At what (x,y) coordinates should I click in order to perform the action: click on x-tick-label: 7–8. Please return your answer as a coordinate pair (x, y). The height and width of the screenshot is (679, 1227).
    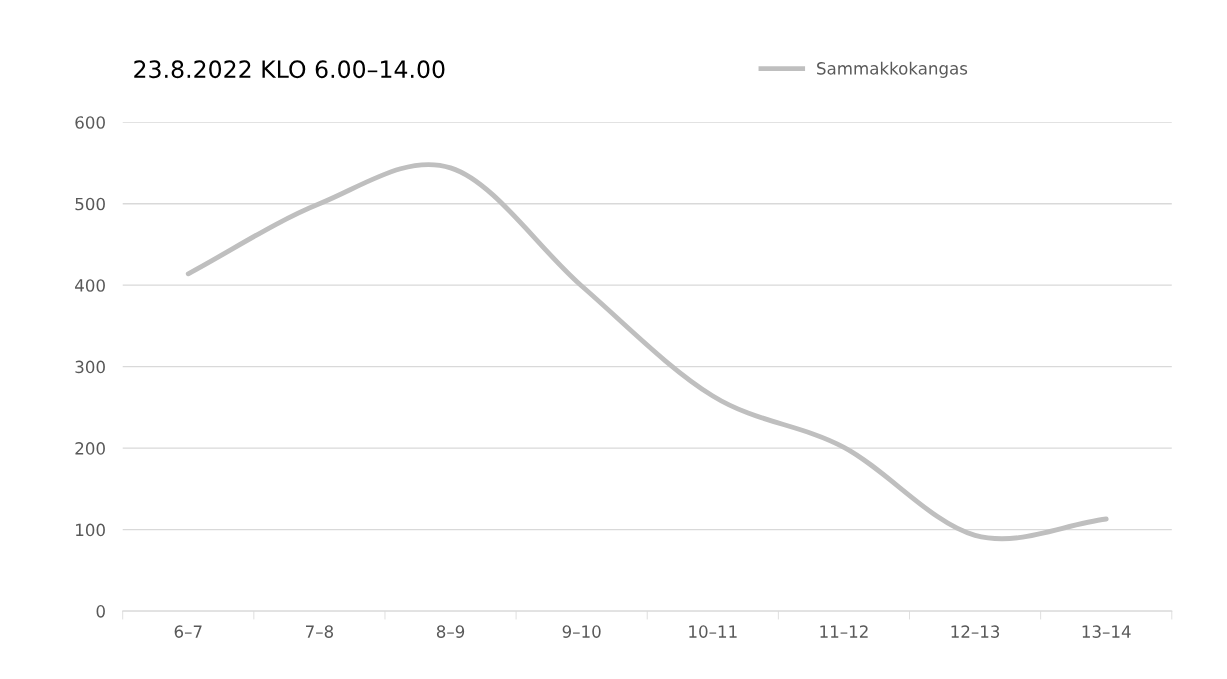
    Looking at the image, I should click on (320, 631).